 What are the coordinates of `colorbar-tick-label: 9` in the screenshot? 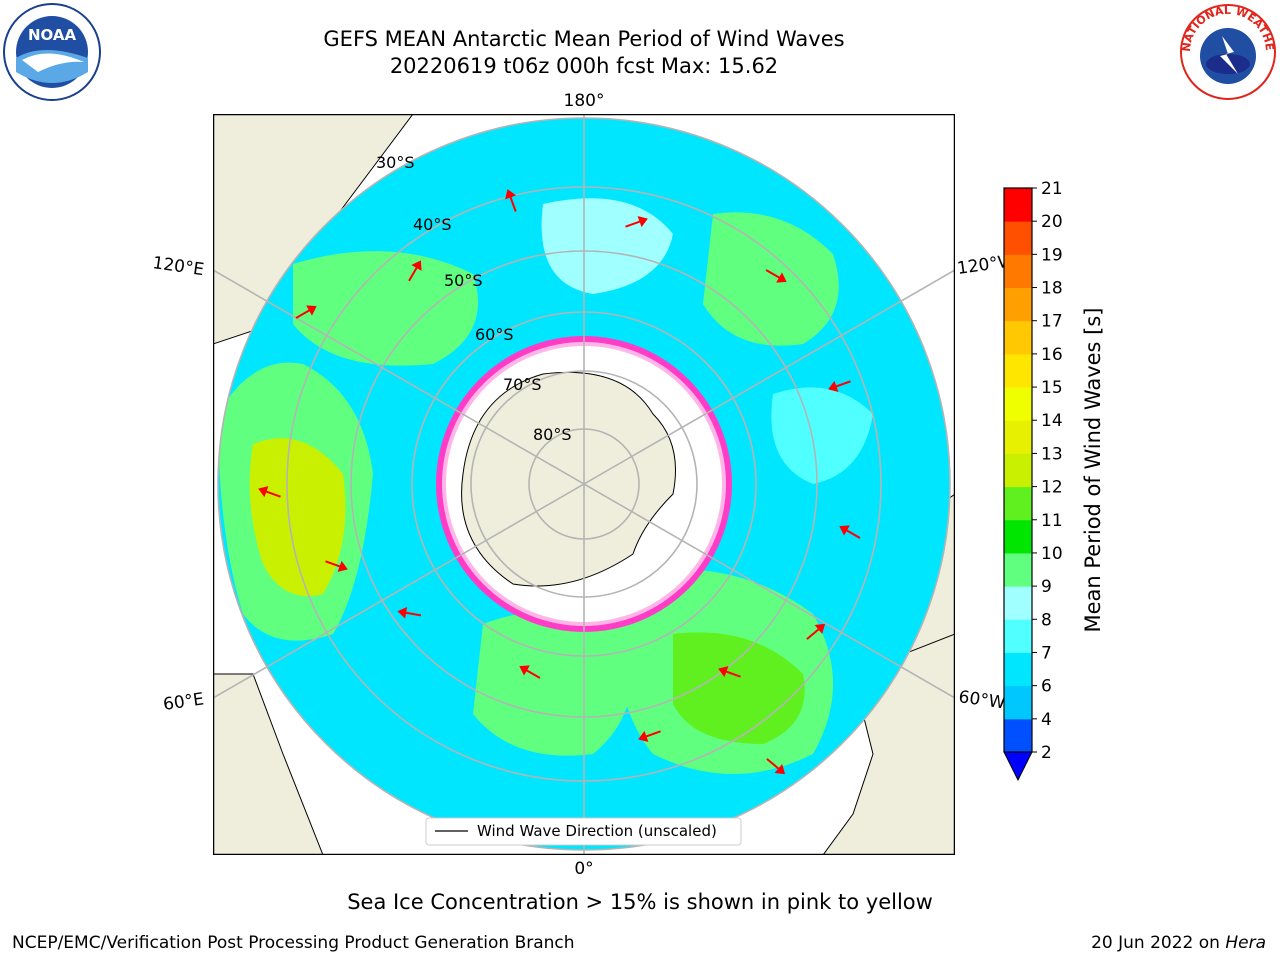 It's located at (1046, 587).